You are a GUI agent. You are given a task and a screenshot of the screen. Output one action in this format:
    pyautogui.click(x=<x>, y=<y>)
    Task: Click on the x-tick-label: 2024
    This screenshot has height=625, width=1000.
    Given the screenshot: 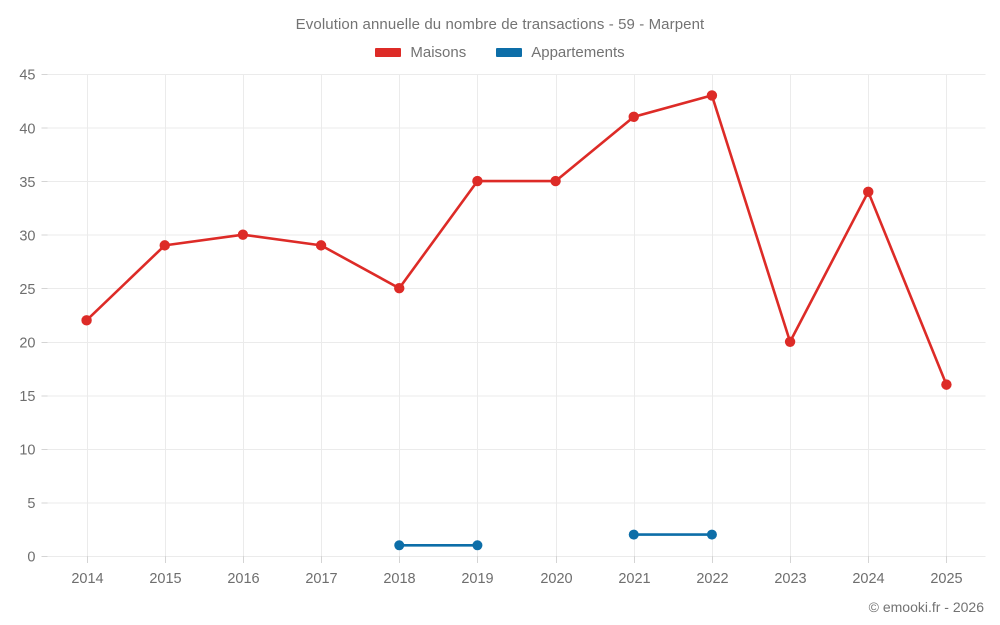 What is the action you would take?
    pyautogui.click(x=868, y=579)
    